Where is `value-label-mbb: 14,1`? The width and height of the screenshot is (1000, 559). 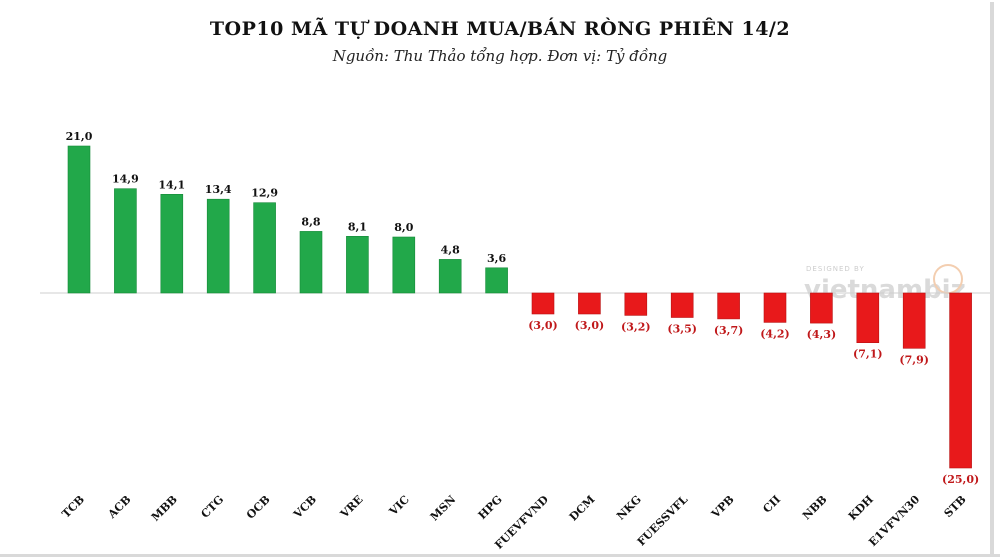 value-label-mbb: 14,1 is located at coordinates (171, 184).